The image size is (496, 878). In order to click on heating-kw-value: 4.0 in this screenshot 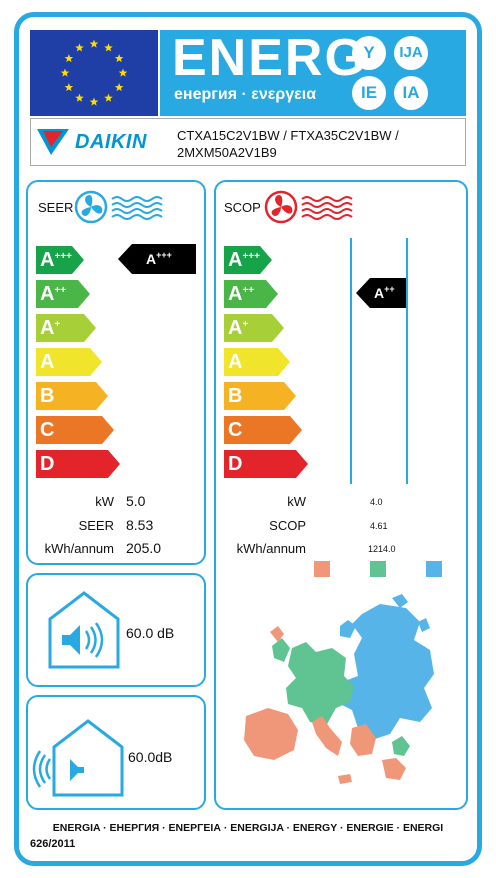, I will do `click(376, 502)`.